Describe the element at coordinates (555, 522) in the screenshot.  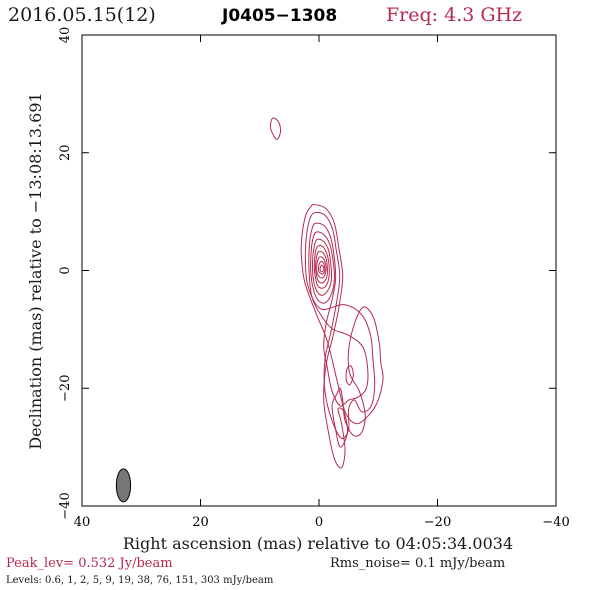
I see `x-tick-label: −40` at that location.